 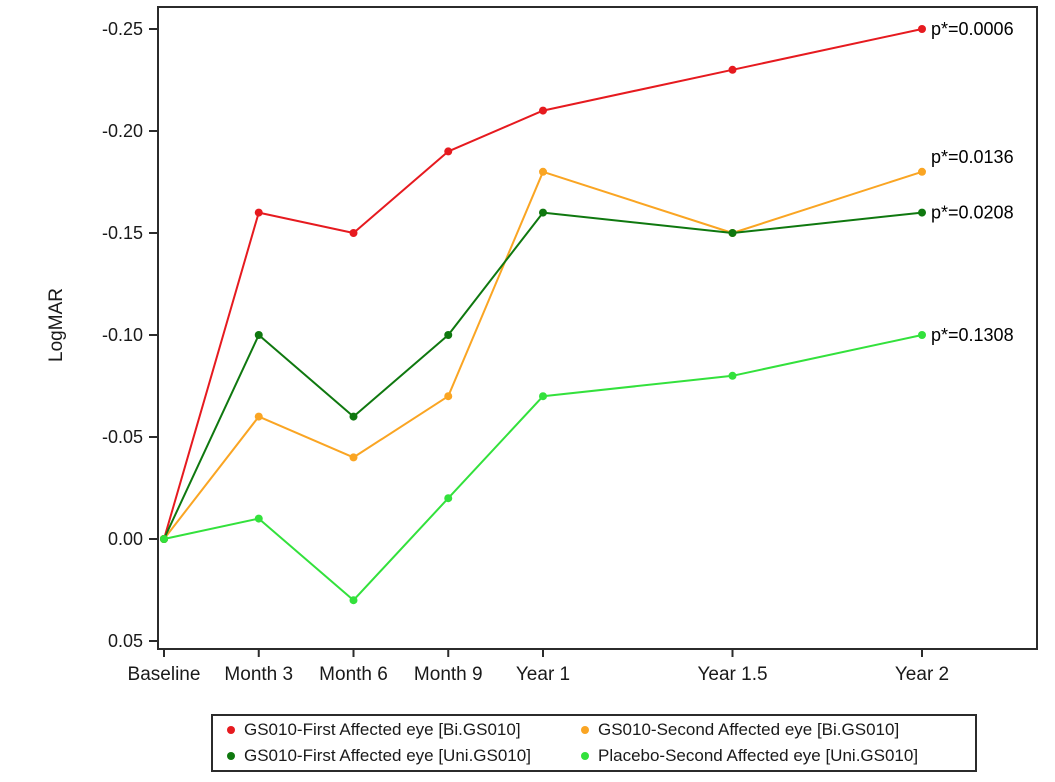 I want to click on legend-item: Placebo-Second Affected eye [Uni.GS010], so click(x=778, y=756).